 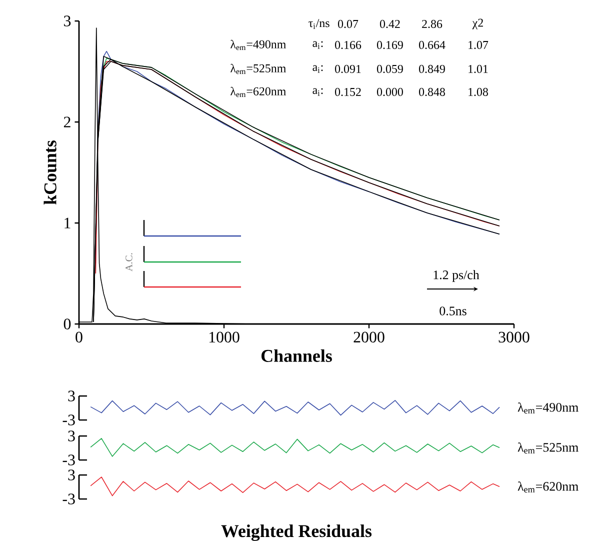 What do you see at coordinates (514, 337) in the screenshot?
I see `x-tick-label: 3000` at bounding box center [514, 337].